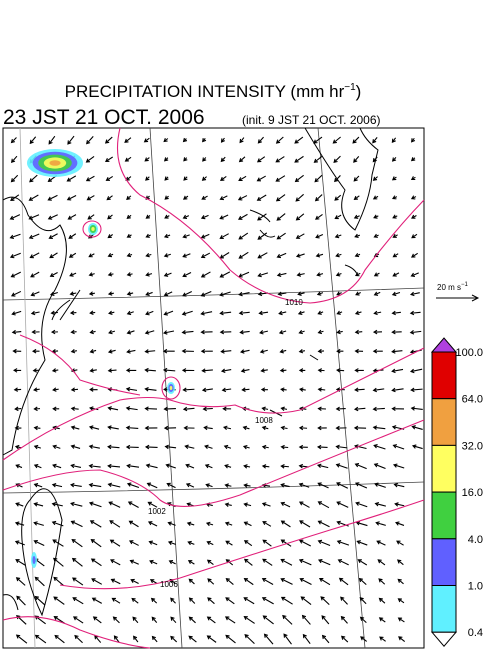  Describe the element at coordinates (458, 292) in the screenshot. I see `wind-scale: 20 m s−1` at that location.